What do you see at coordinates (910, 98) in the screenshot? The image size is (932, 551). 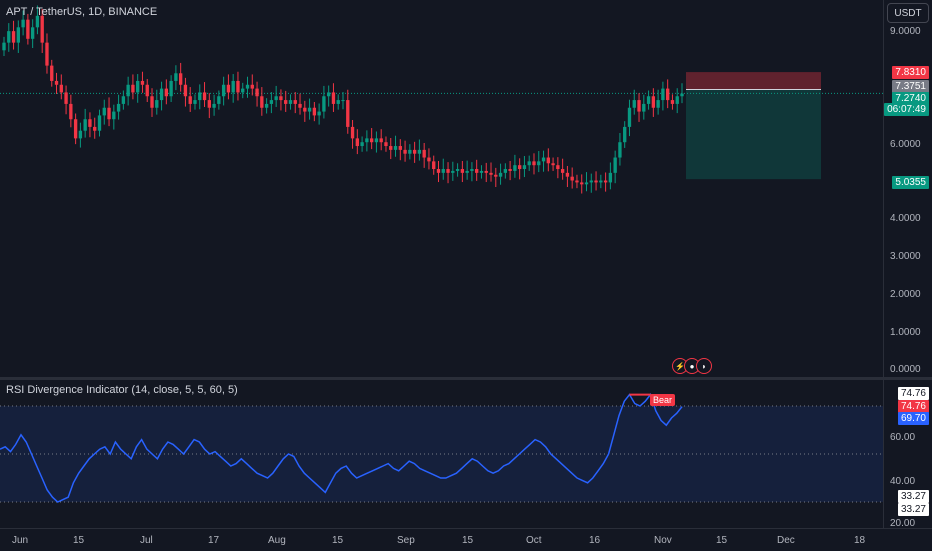 I see `last-price-tag: 7.2740` at bounding box center [910, 98].